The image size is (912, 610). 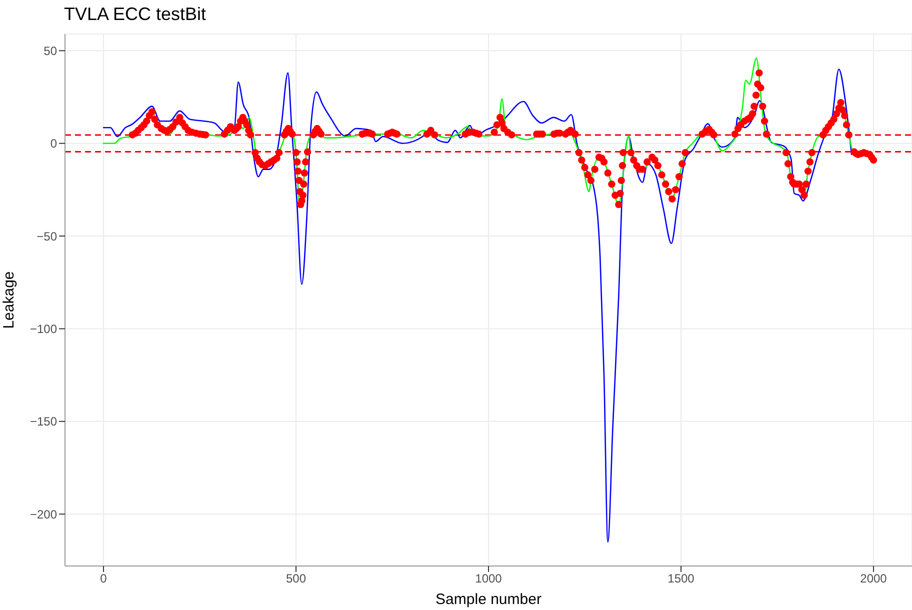 What do you see at coordinates (874, 579) in the screenshot?
I see `x-tick-label: 2000` at bounding box center [874, 579].